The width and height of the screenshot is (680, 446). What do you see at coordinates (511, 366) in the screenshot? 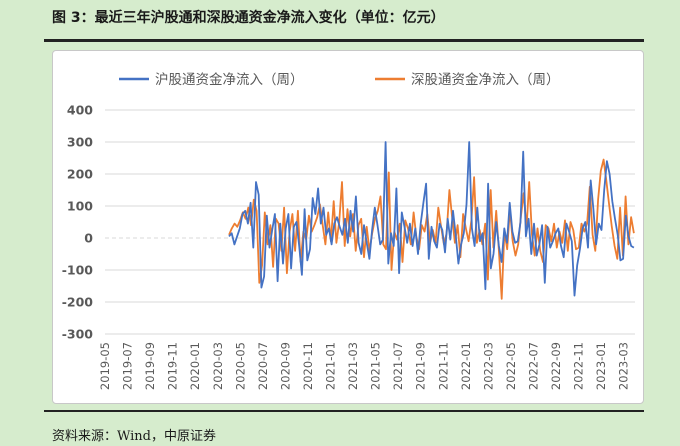
I see `x-tick-label: 2022-05` at bounding box center [511, 366].